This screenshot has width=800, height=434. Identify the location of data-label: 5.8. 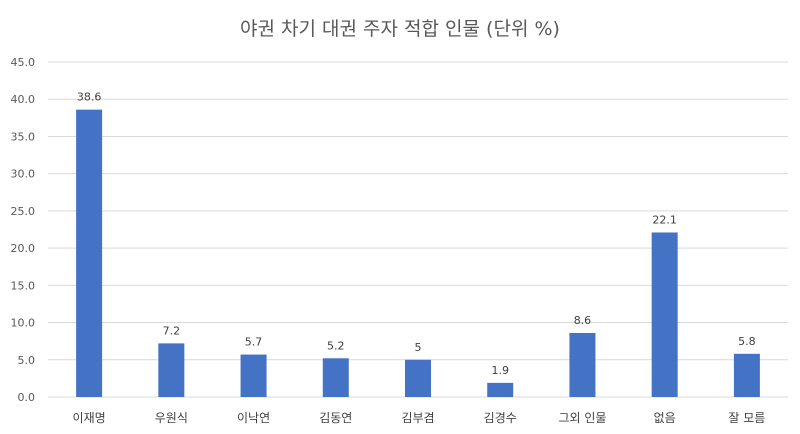
(747, 341).